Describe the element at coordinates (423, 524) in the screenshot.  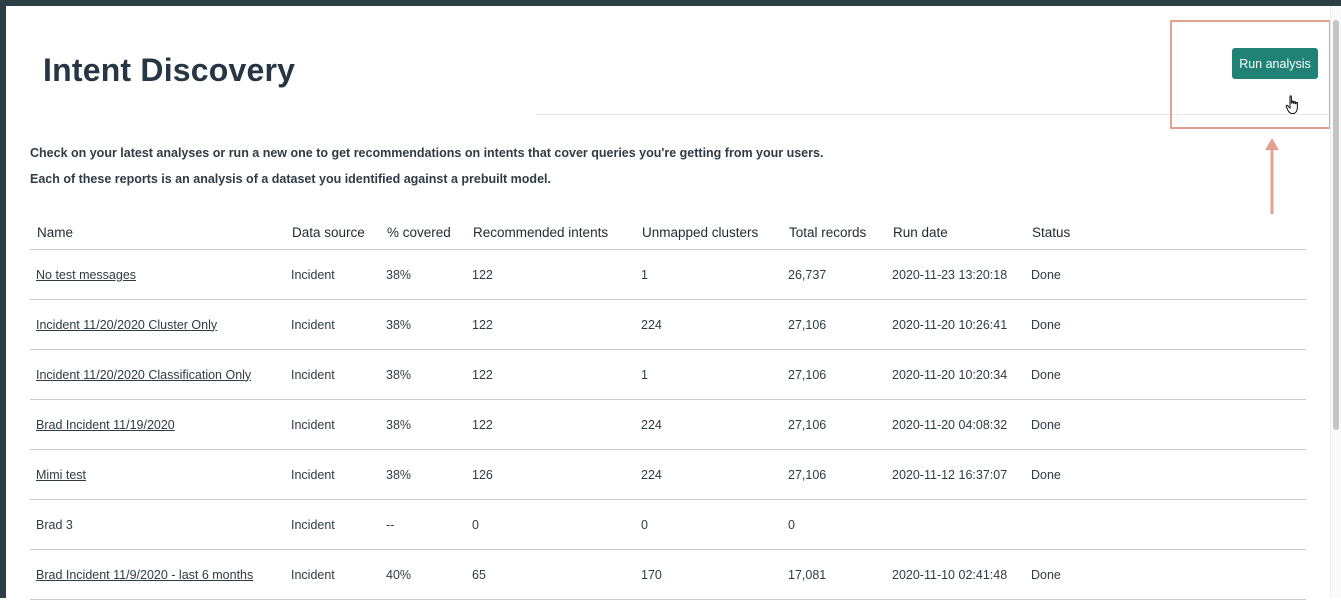
I see `row-covered: --` at that location.